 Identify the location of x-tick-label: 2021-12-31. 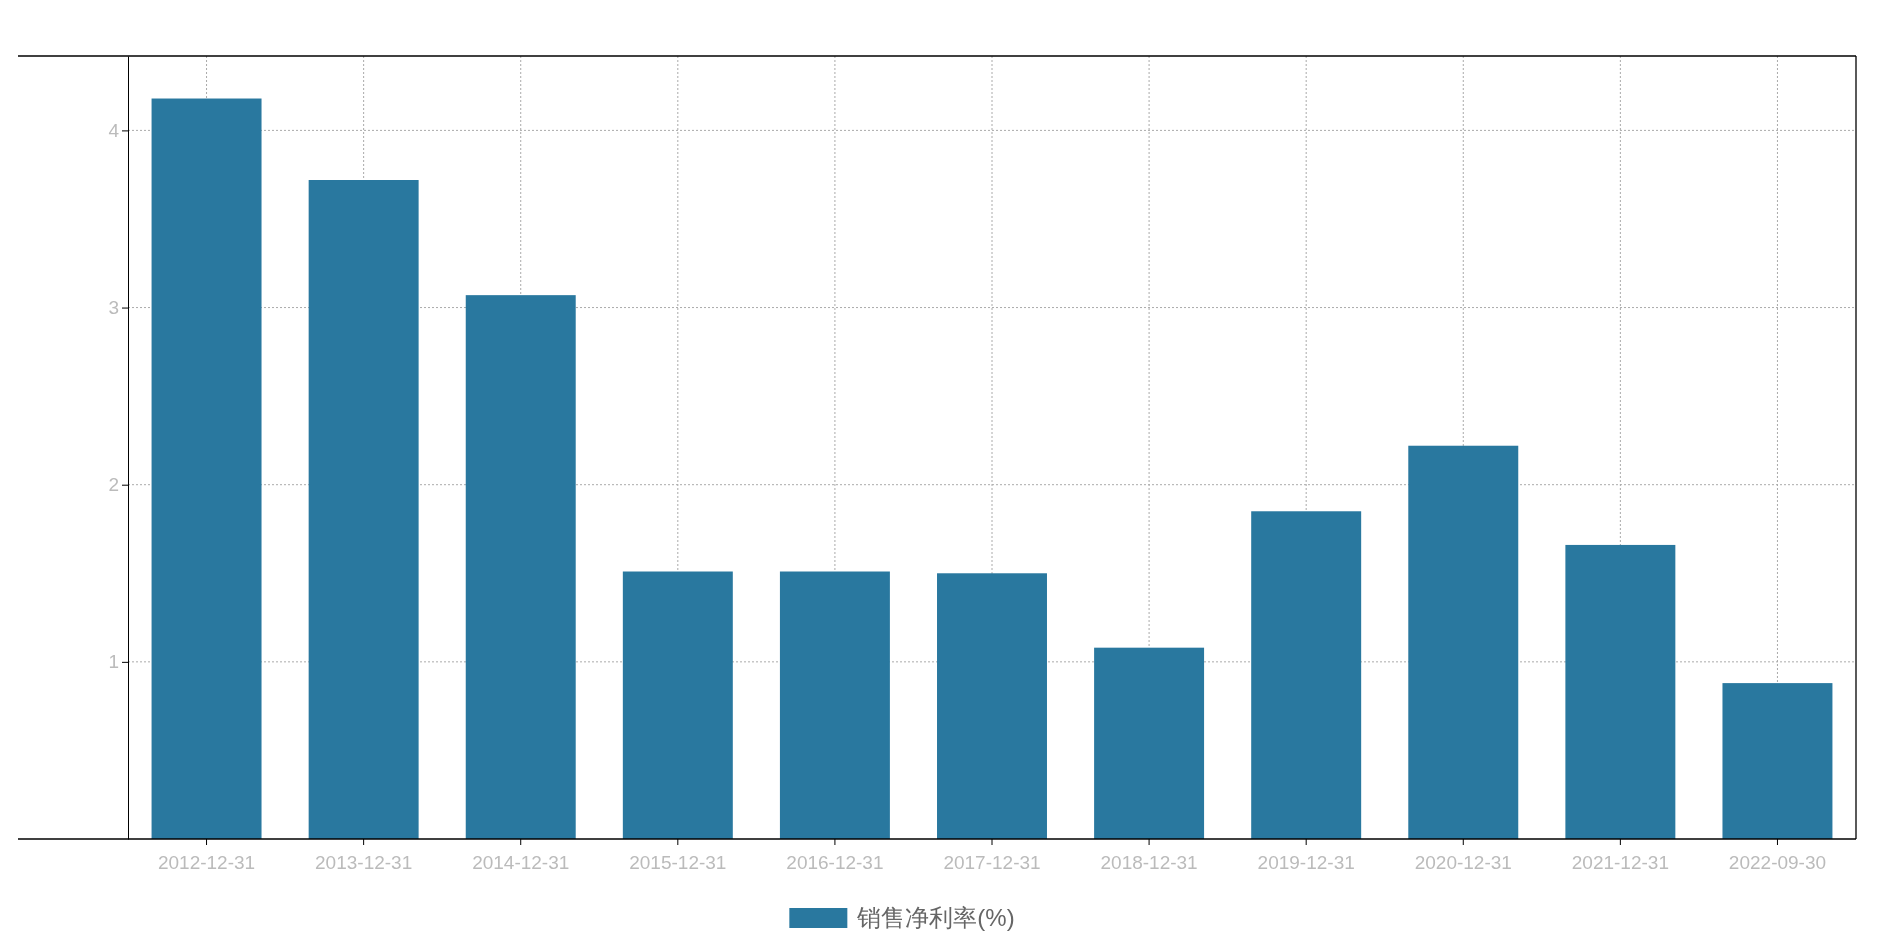
(1620, 862).